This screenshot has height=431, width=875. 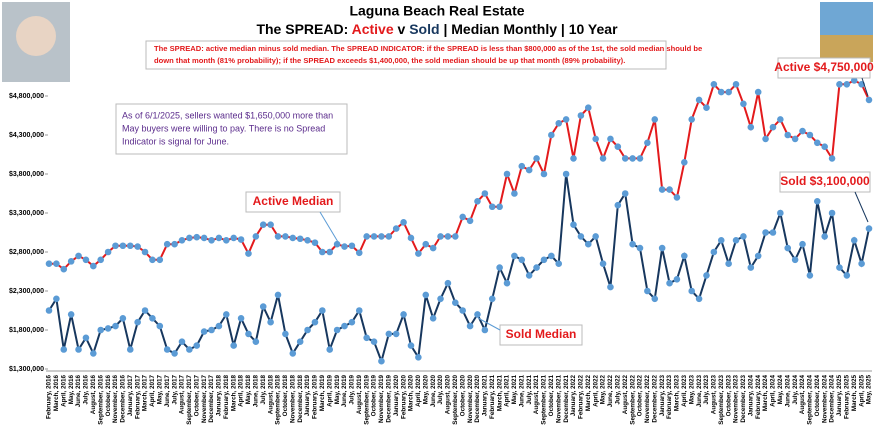 What do you see at coordinates (847, 397) in the screenshot?
I see `x-tick-label: February, 2025` at bounding box center [847, 397].